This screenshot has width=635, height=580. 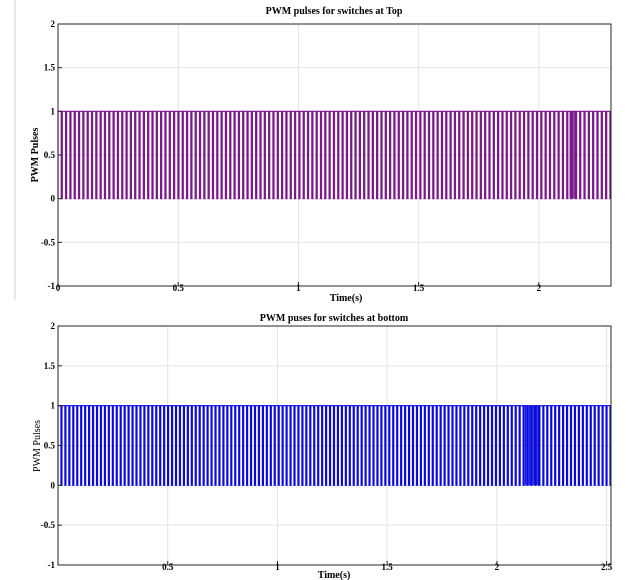 What do you see at coordinates (53, 326) in the screenshot?
I see `bottom-y-tick-label: 2` at bounding box center [53, 326].